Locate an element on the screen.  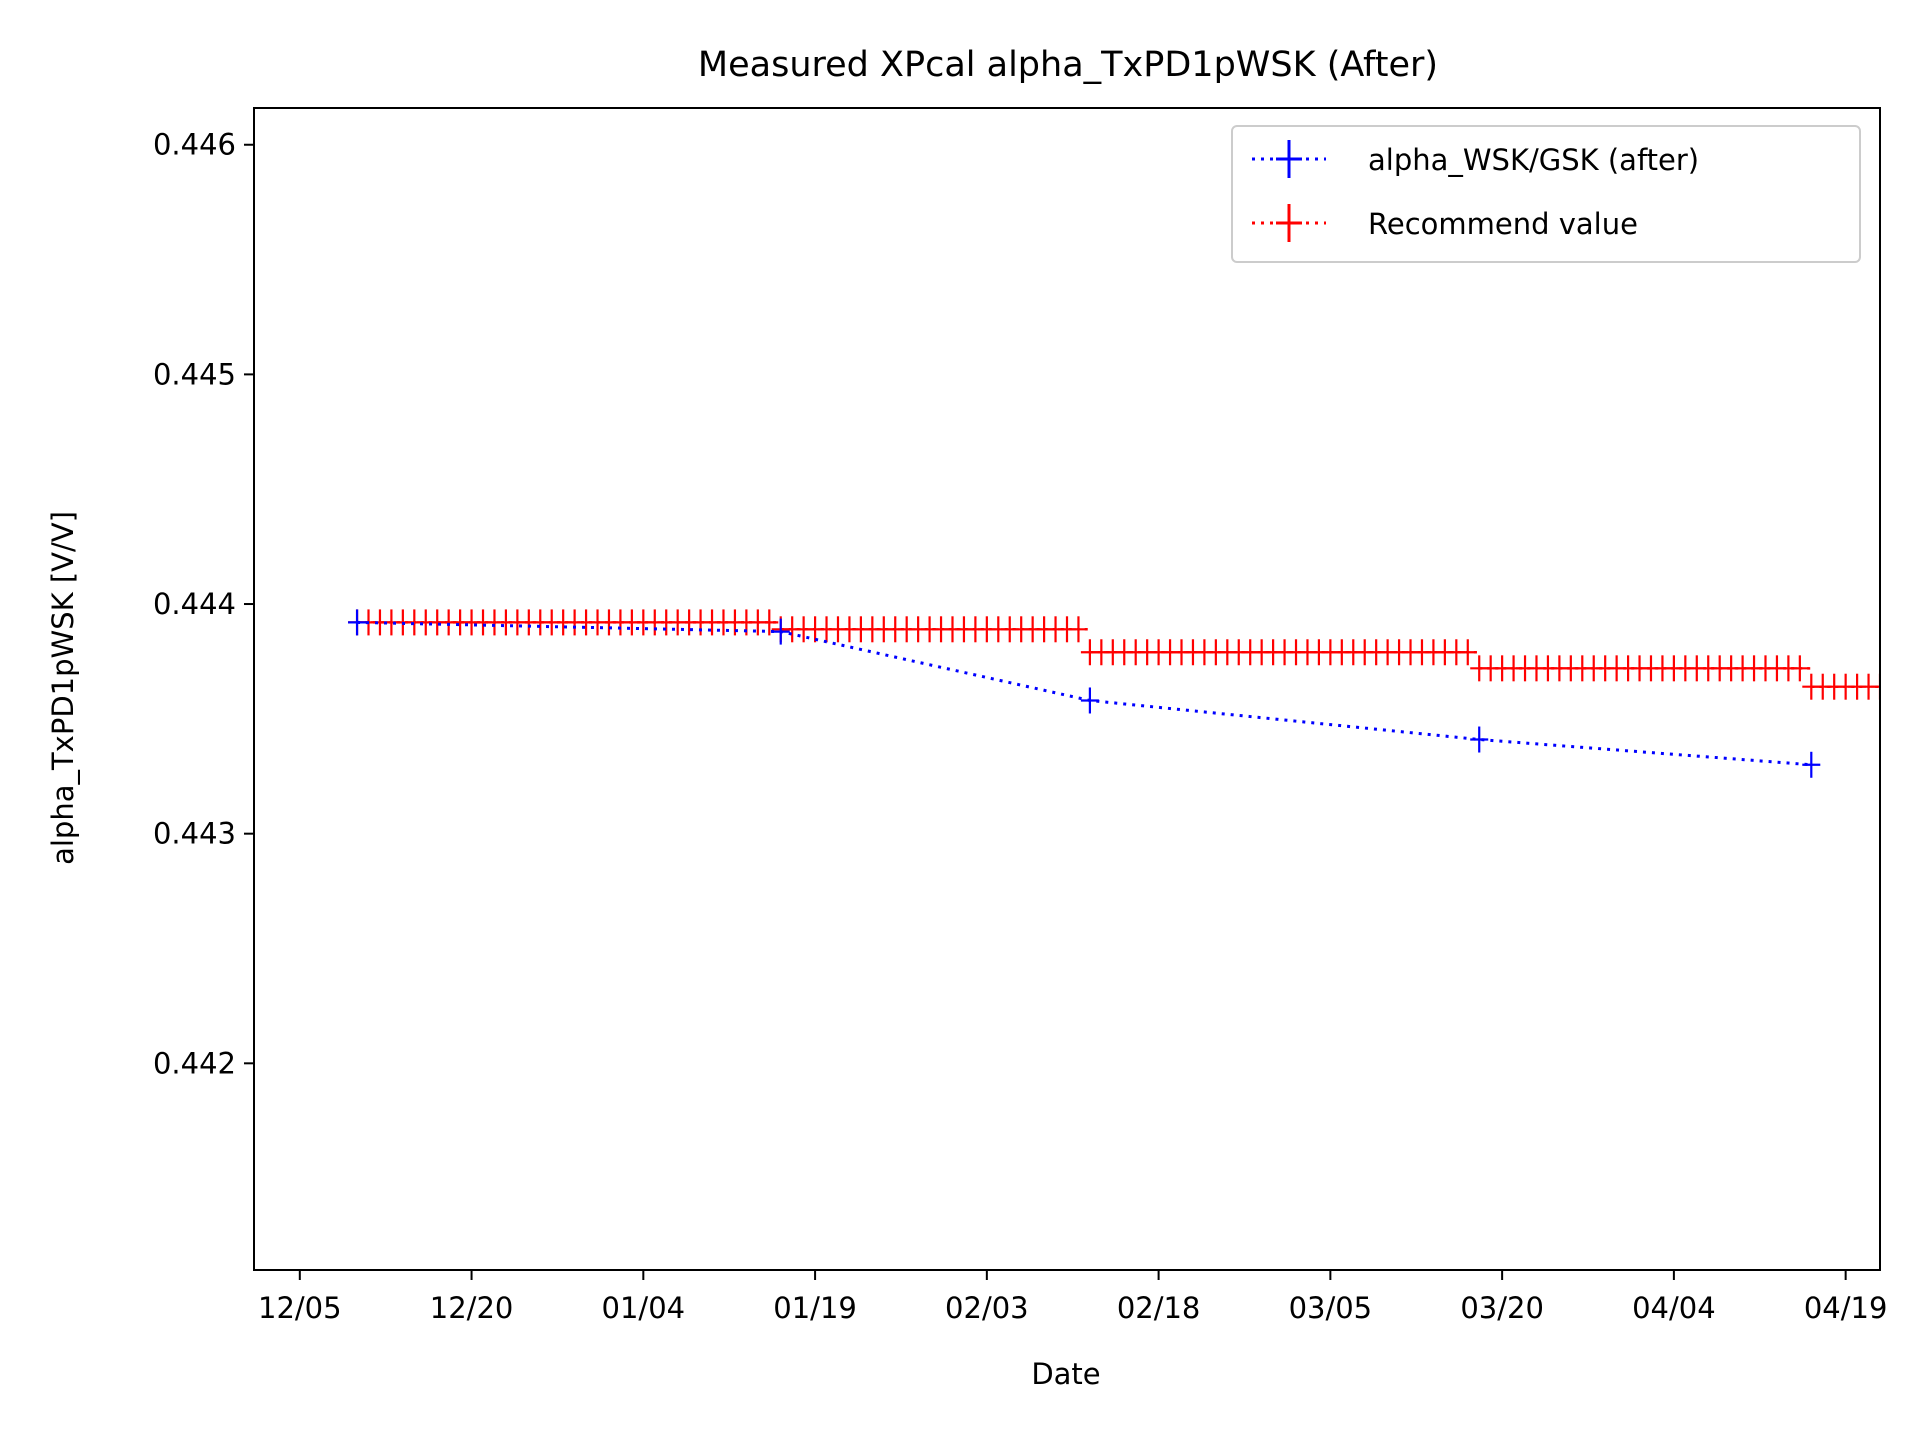
legend-key-alpha-wsk-gsk is located at coordinates (1289, 159).